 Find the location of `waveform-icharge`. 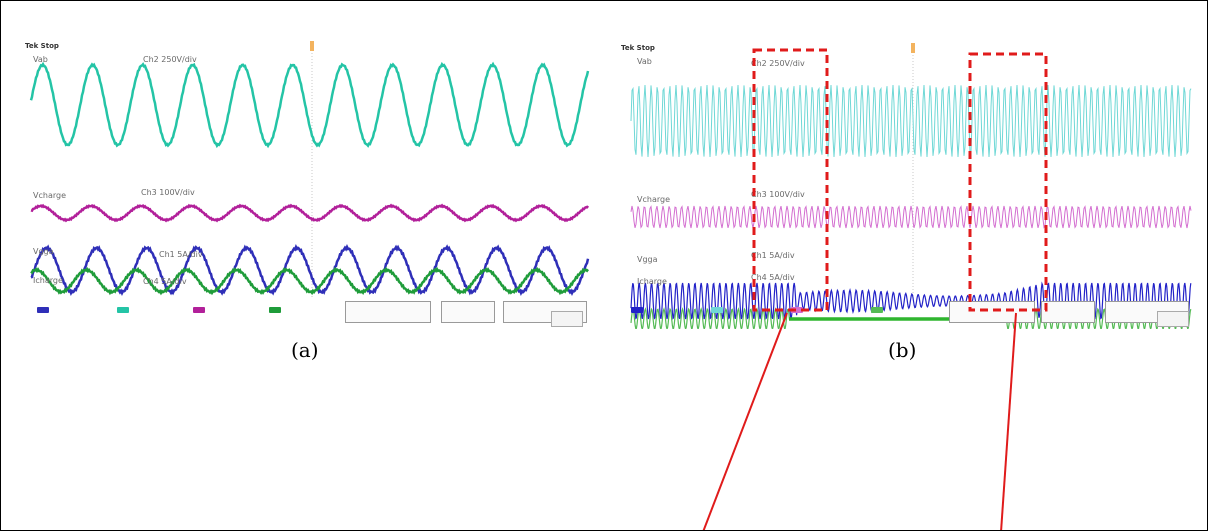

waveform-icharge is located at coordinates (309, 281).